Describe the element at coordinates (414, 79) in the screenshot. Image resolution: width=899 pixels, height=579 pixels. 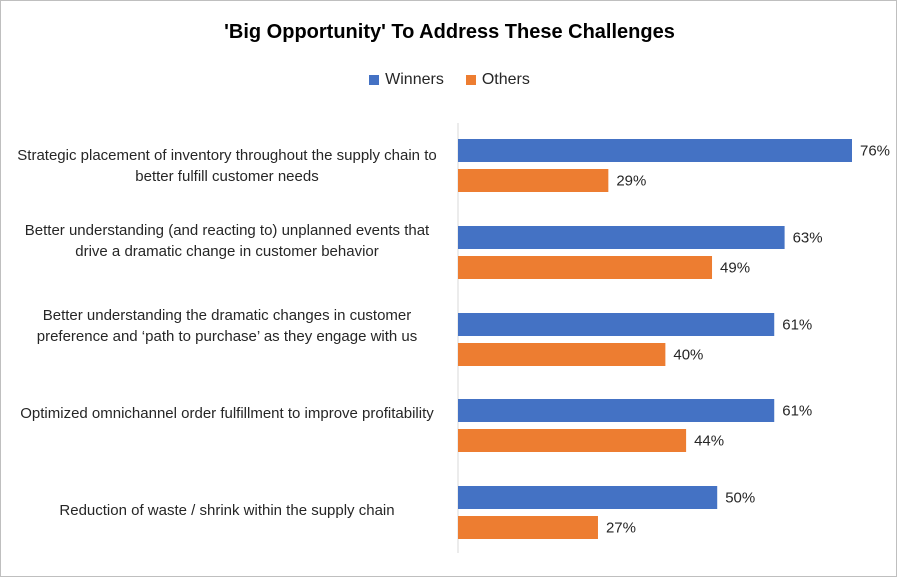
I see `legend-label-winners: Winners` at that location.